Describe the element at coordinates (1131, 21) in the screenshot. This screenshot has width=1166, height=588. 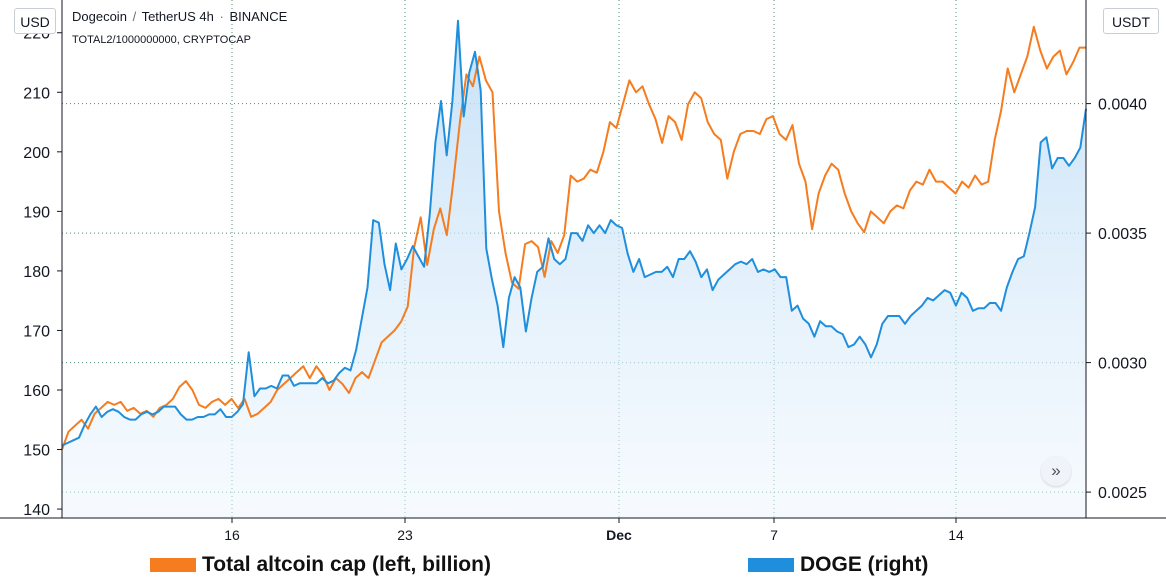
I see `right-axis-unit: USDT` at that location.